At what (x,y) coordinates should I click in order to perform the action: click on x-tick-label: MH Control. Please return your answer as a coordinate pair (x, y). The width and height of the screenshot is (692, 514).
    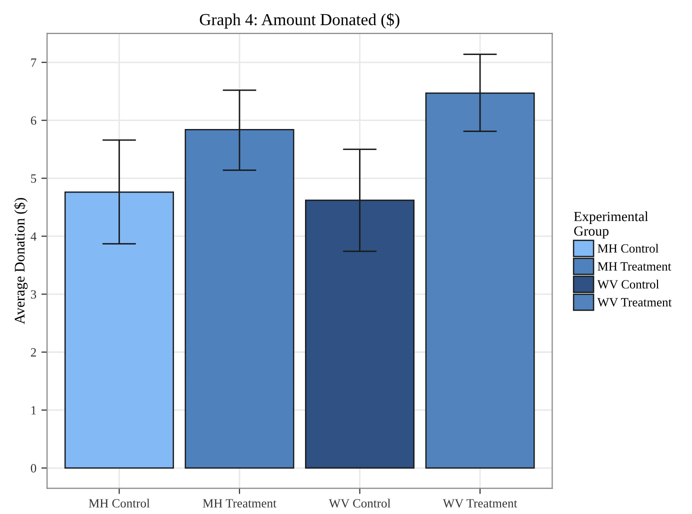
    Looking at the image, I should click on (119, 503).